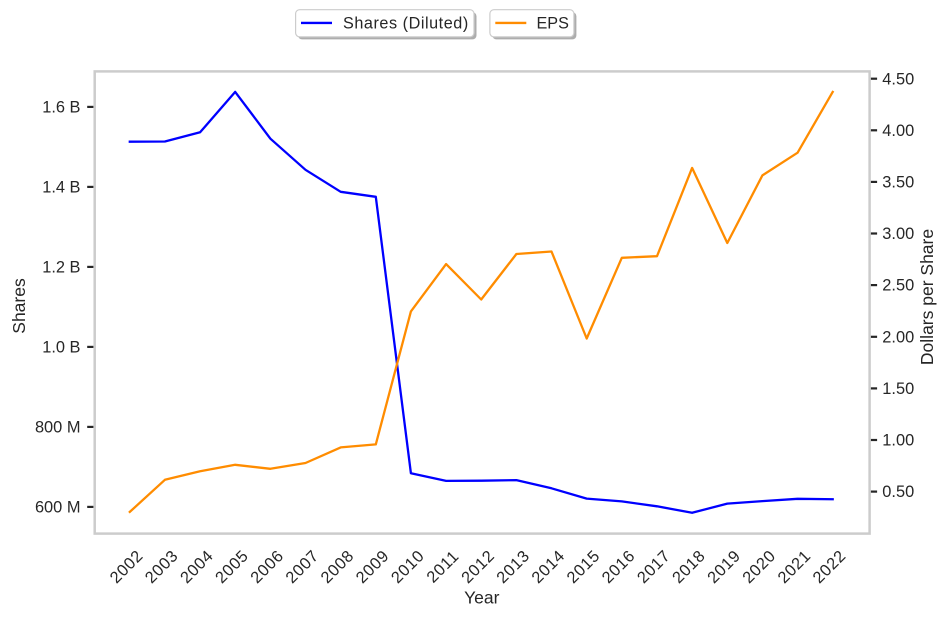  What do you see at coordinates (58, 508) in the screenshot?
I see `svg-text: 600 M` at bounding box center [58, 508].